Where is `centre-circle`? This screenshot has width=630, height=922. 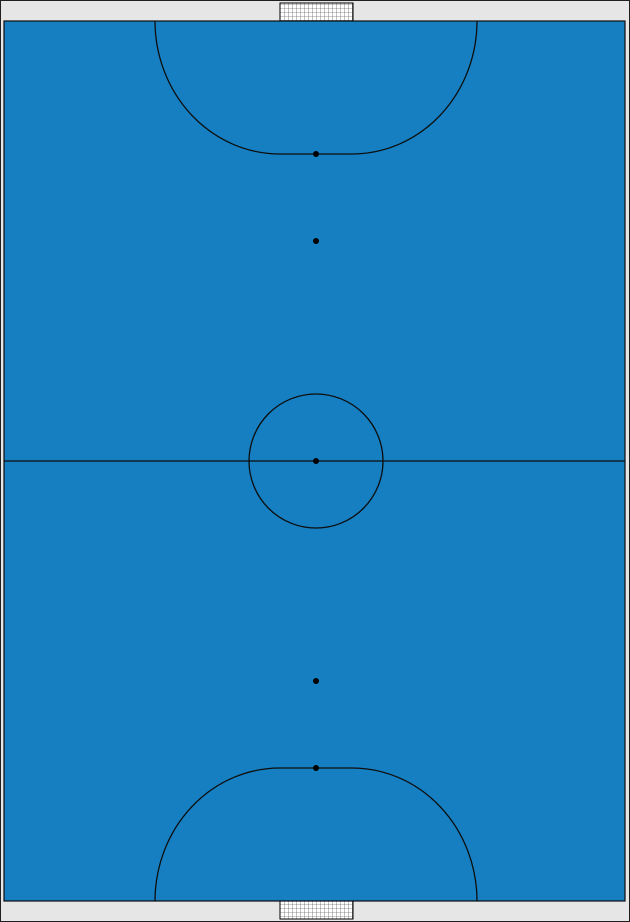
centre-circle is located at coordinates (316, 461).